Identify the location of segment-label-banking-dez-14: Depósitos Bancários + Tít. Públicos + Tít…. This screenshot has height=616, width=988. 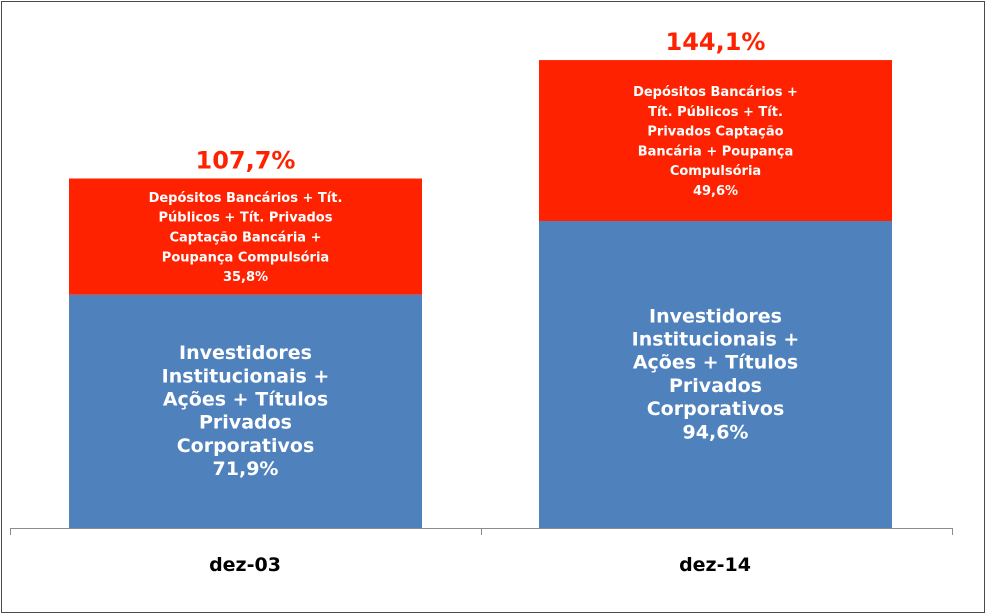
(715, 142).